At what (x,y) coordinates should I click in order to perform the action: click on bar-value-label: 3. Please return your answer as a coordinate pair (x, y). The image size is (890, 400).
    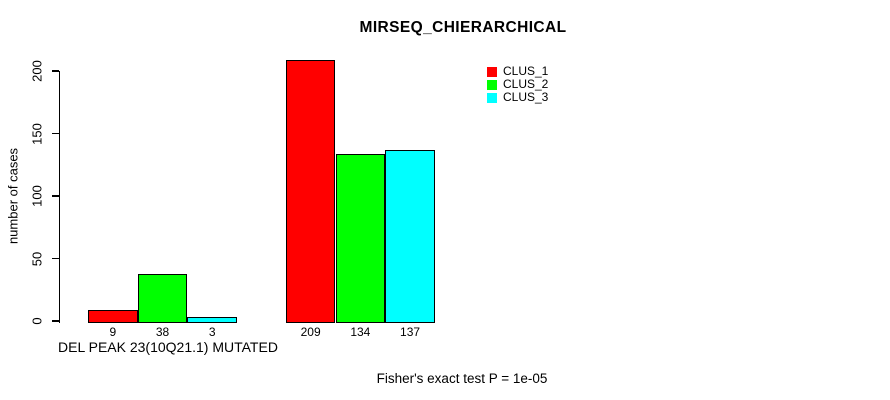
    Looking at the image, I should click on (212, 332).